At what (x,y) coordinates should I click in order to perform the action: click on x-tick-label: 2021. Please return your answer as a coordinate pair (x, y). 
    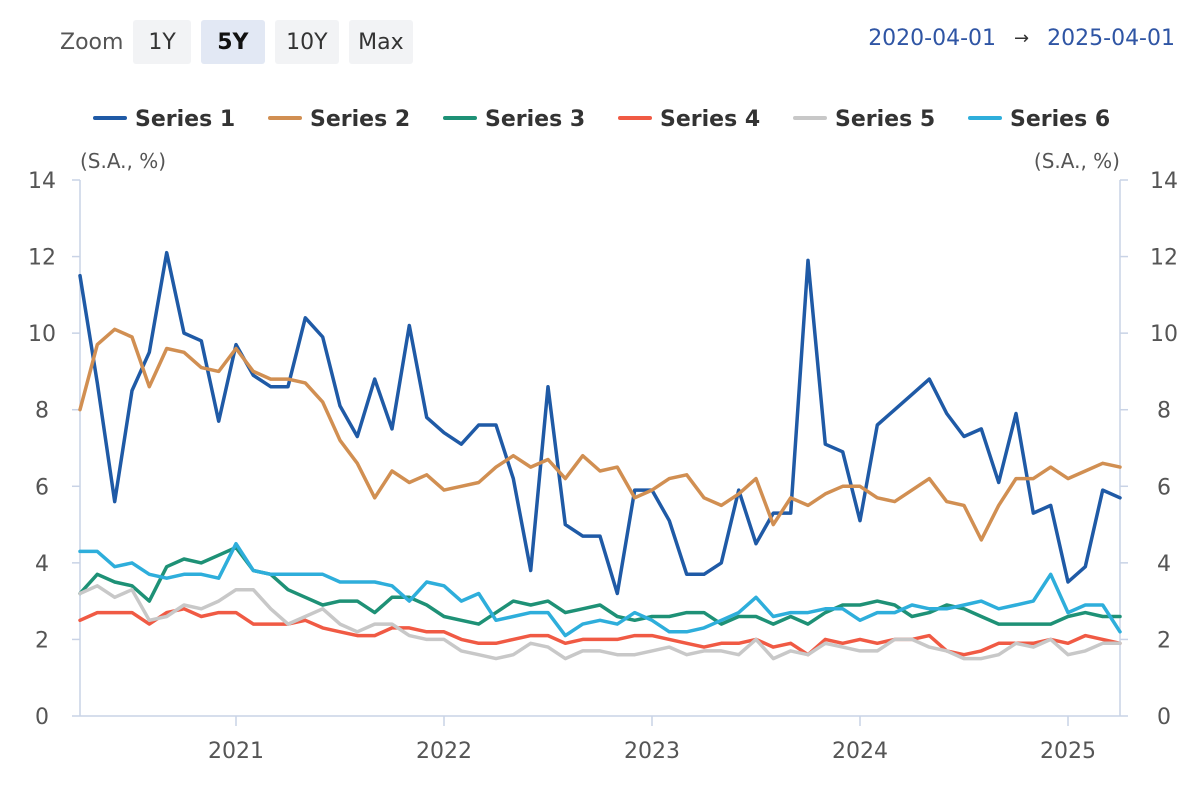
    Looking at the image, I should click on (236, 751).